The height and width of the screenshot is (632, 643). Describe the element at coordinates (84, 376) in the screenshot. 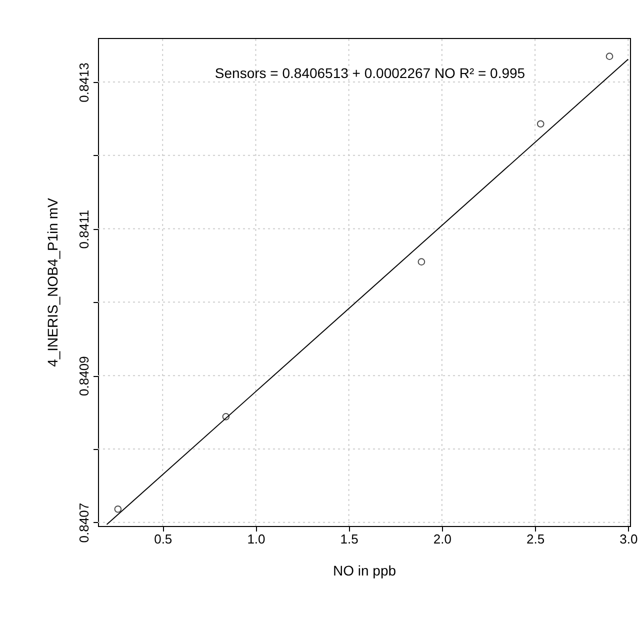

I see `y-tick-label: 0.8409` at that location.